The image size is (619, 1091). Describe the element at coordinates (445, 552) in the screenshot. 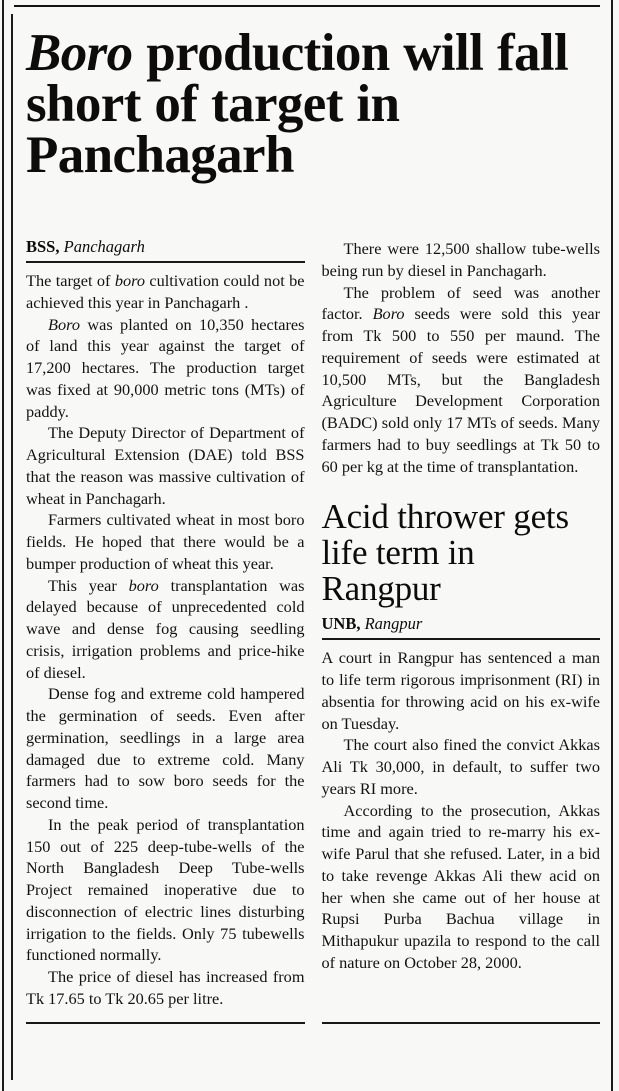

I see `second-headline: Acid thrower gets life term in Rangpur` at that location.